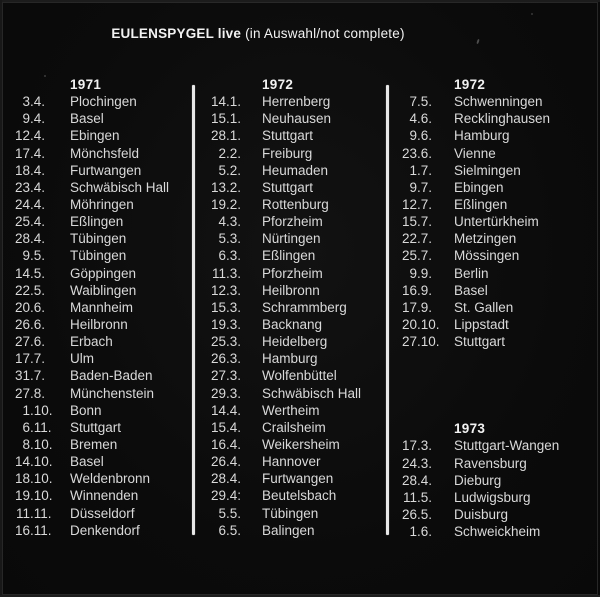 This screenshot has width=600, height=597. Describe the element at coordinates (301, 444) in the screenshot. I see `concert-city: Weikersheim` at that location.